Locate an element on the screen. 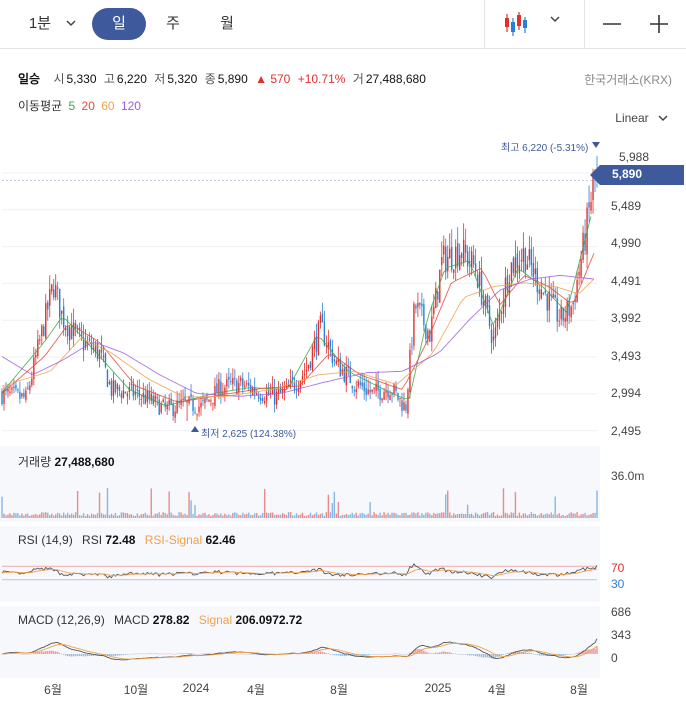 The width and height of the screenshot is (686, 702). tab-weekly: 주 is located at coordinates (173, 23).